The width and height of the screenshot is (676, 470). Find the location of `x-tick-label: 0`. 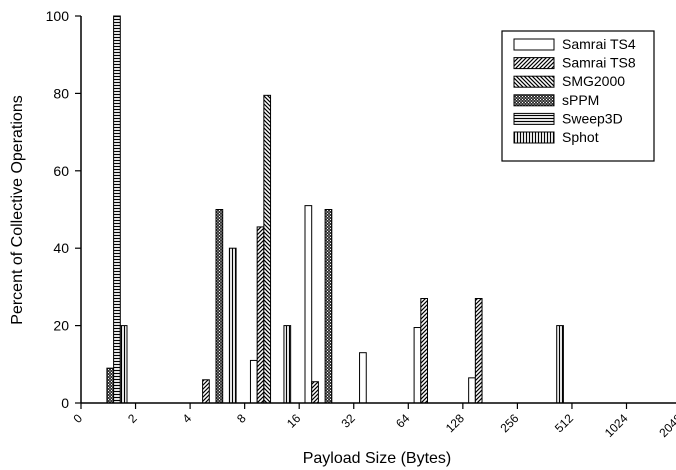

x-tick-label: 0 is located at coordinates (77, 418).